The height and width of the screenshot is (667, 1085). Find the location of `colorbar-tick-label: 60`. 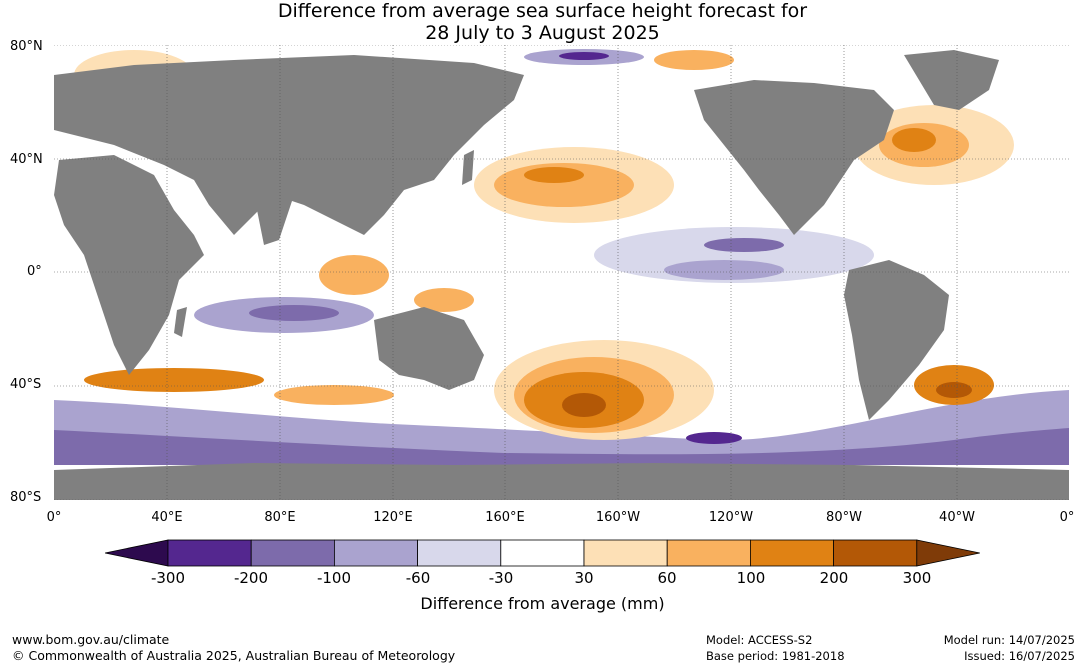

colorbar-tick-label: 60 is located at coordinates (667, 578).